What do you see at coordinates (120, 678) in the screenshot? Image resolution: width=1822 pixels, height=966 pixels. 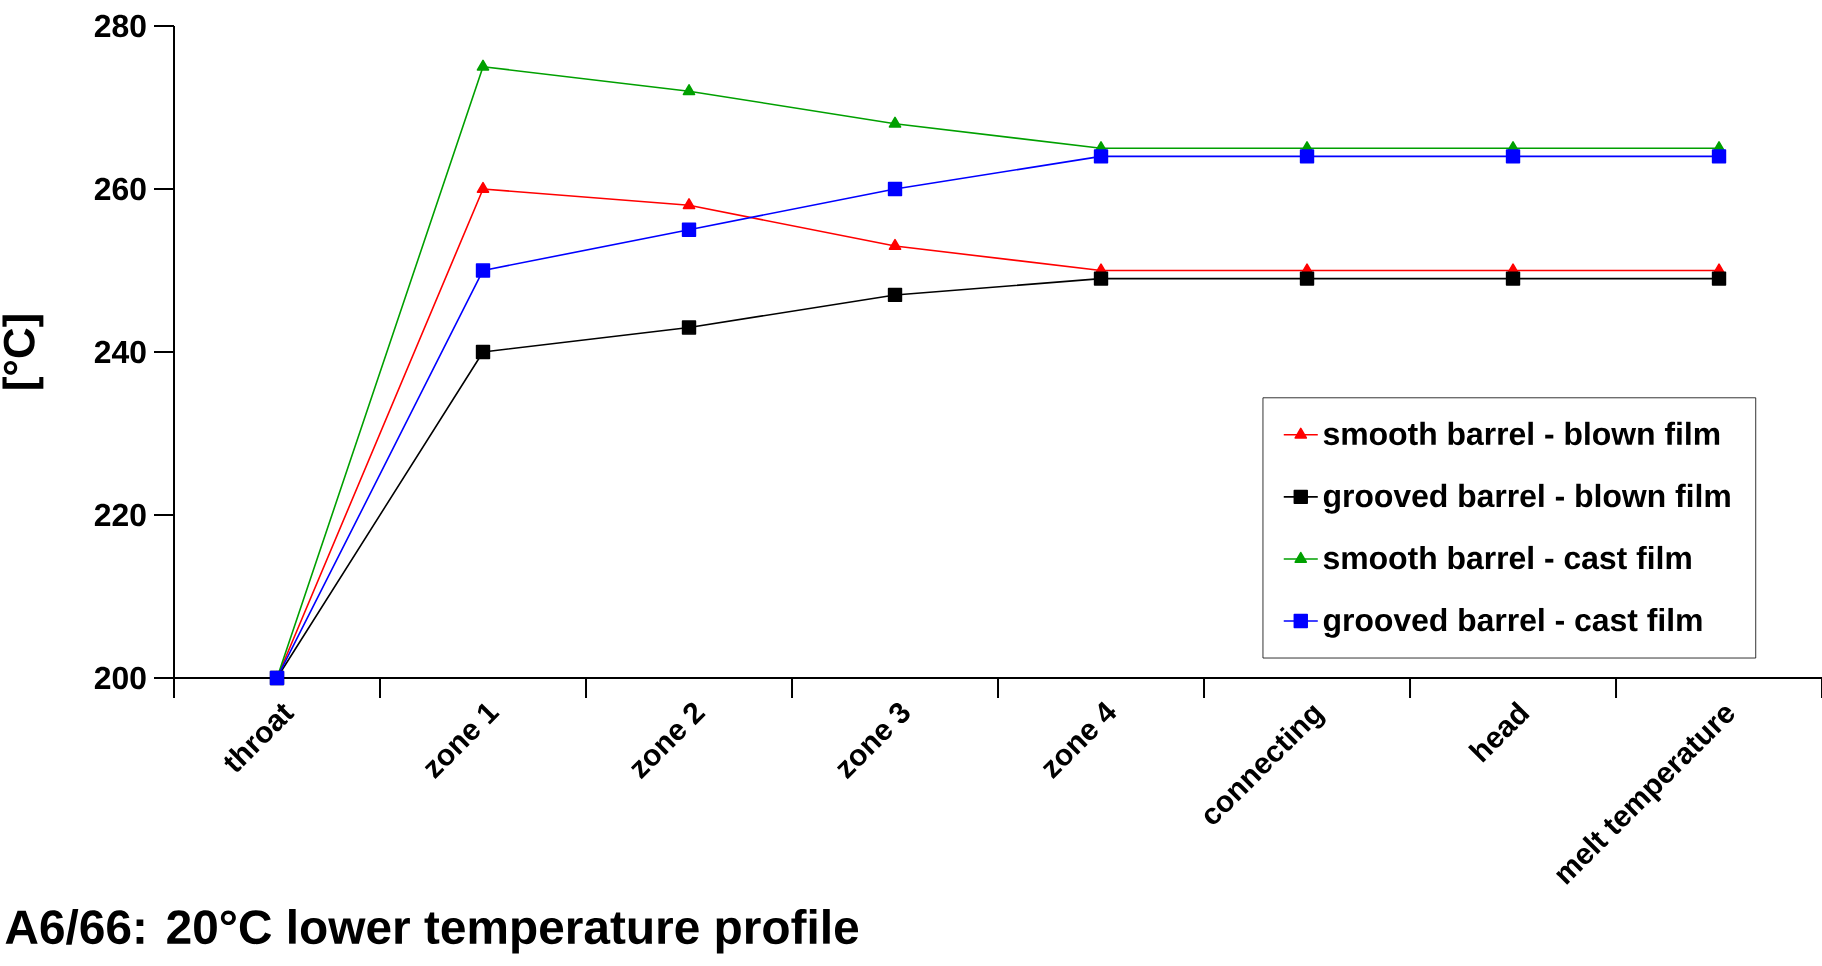 I see `y-tick-label: 200` at bounding box center [120, 678].